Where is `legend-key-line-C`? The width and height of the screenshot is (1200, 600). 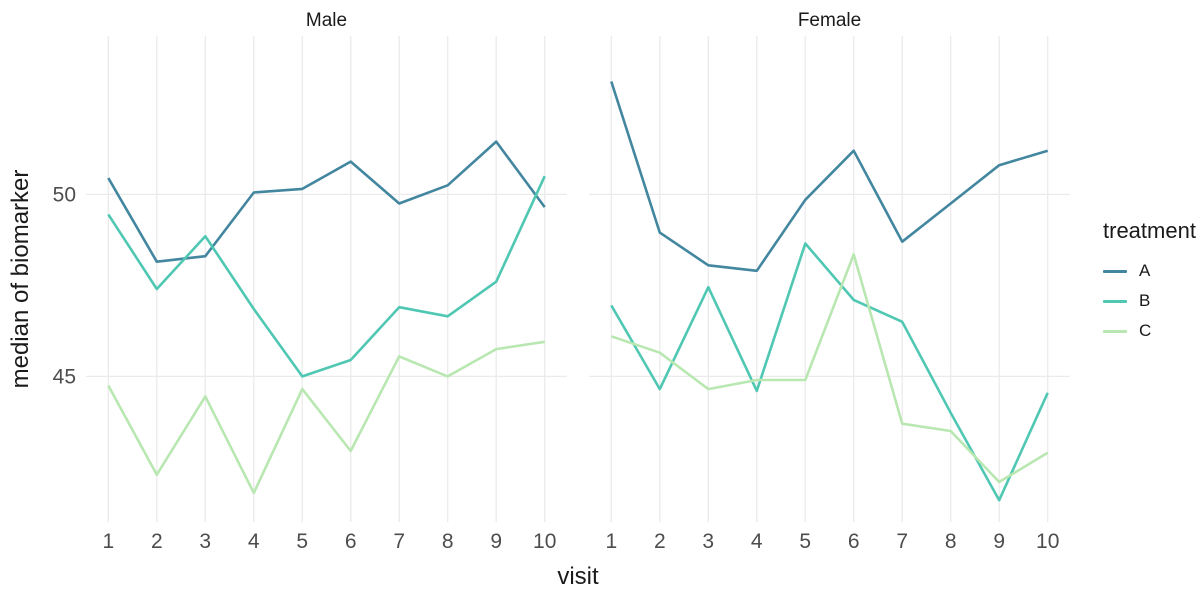
legend-key-line-C is located at coordinates (1115, 331).